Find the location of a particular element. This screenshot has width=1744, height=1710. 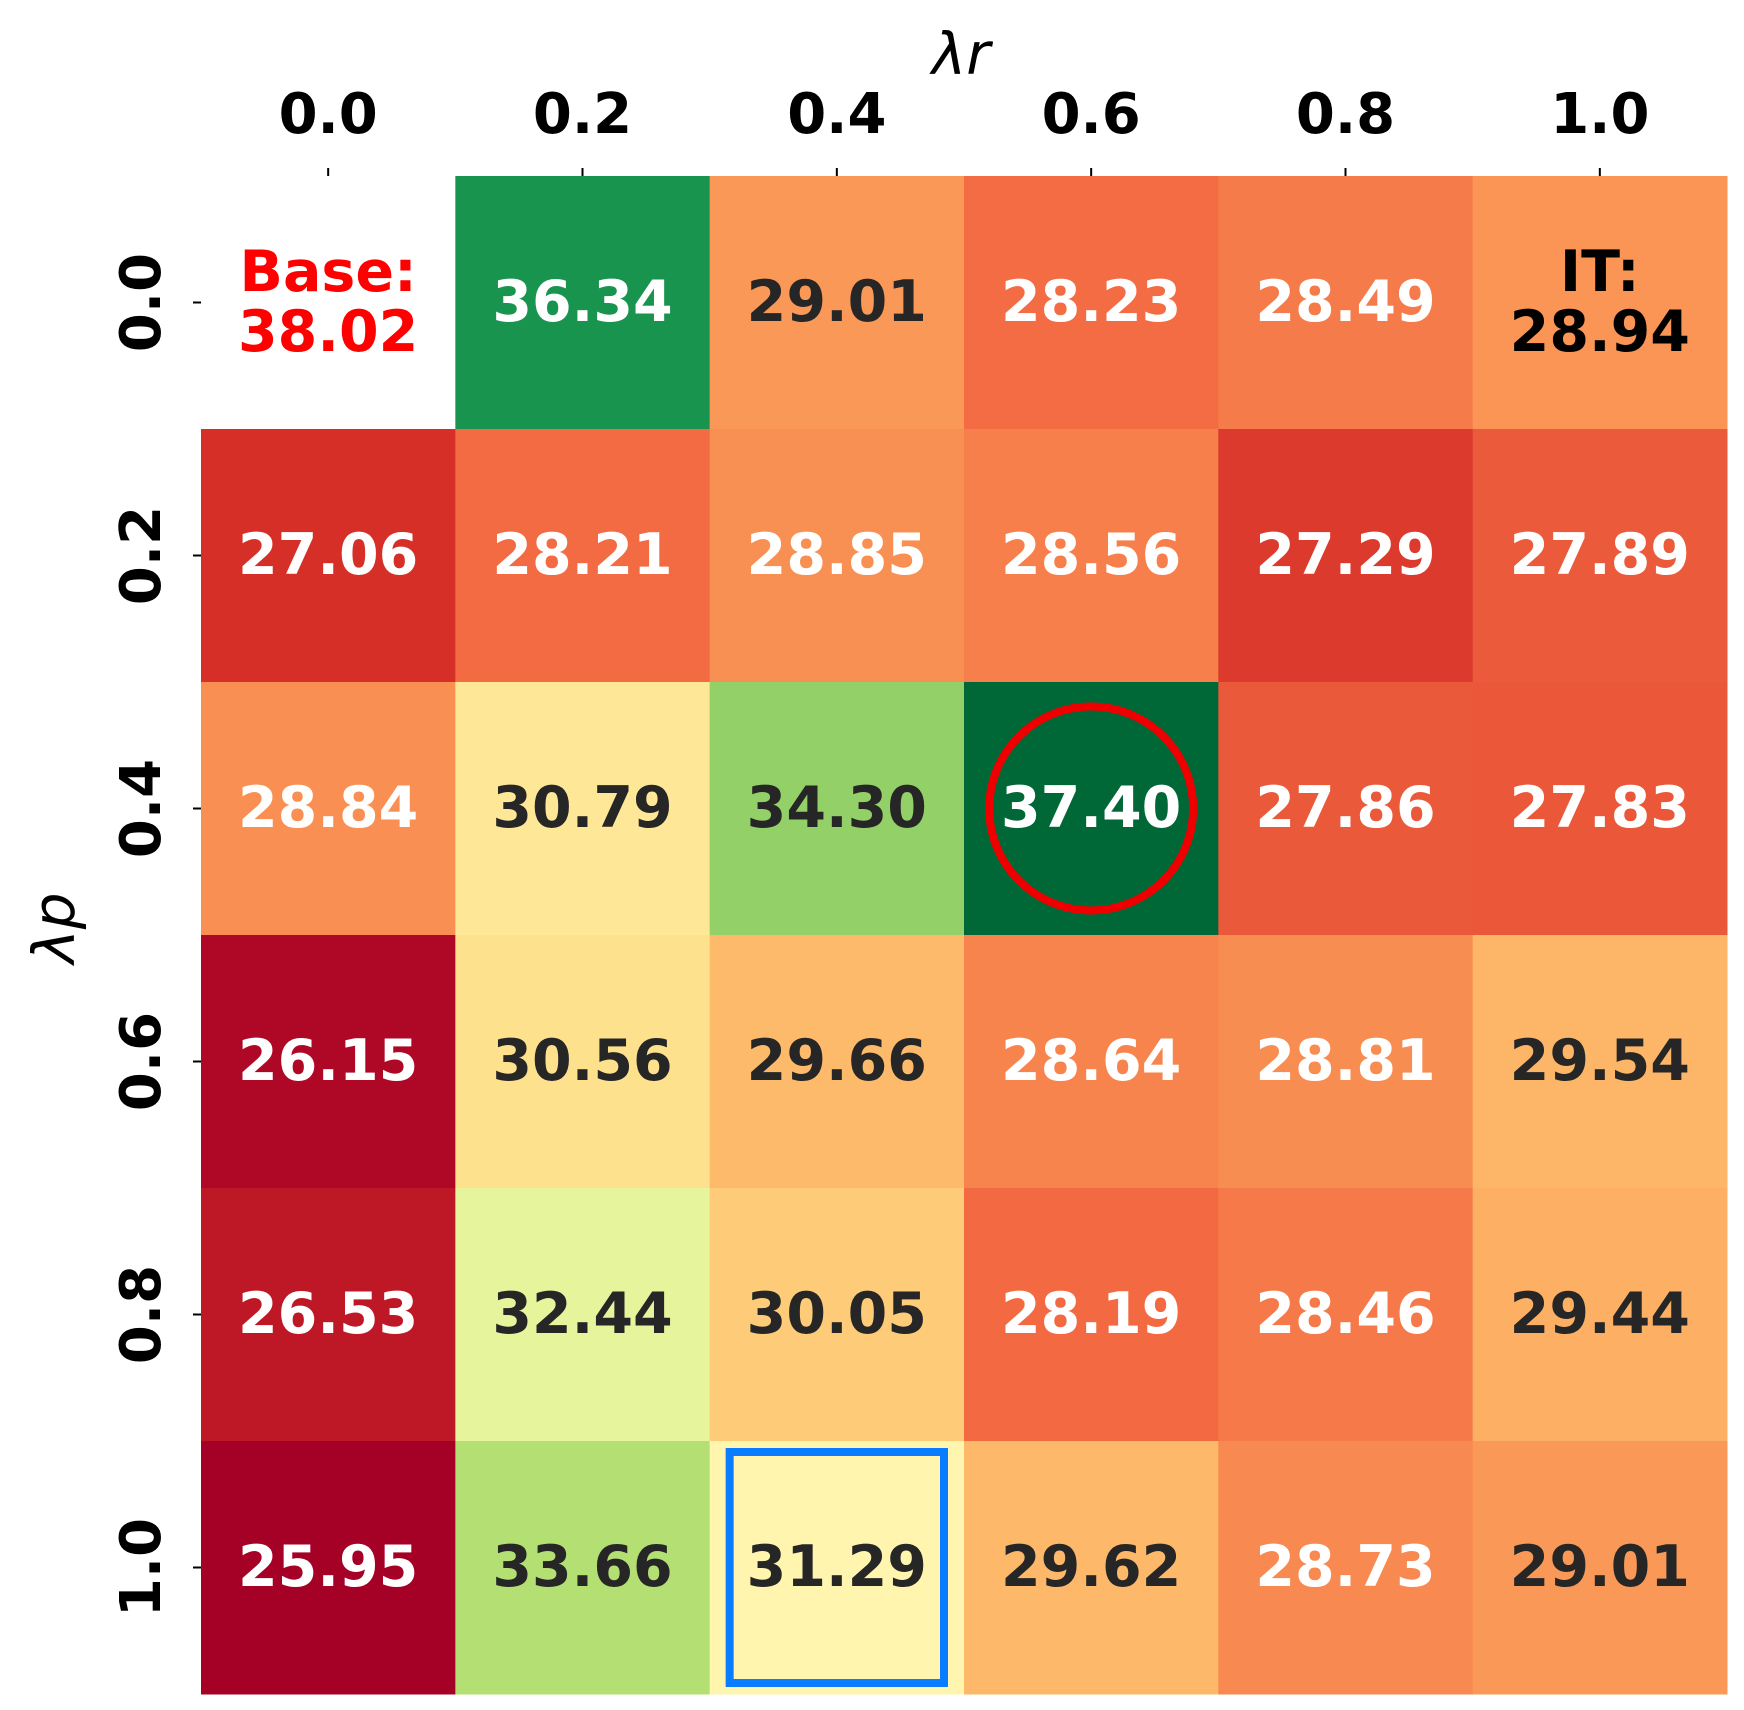

cell-value-label: 28.56 is located at coordinates (1091, 554).